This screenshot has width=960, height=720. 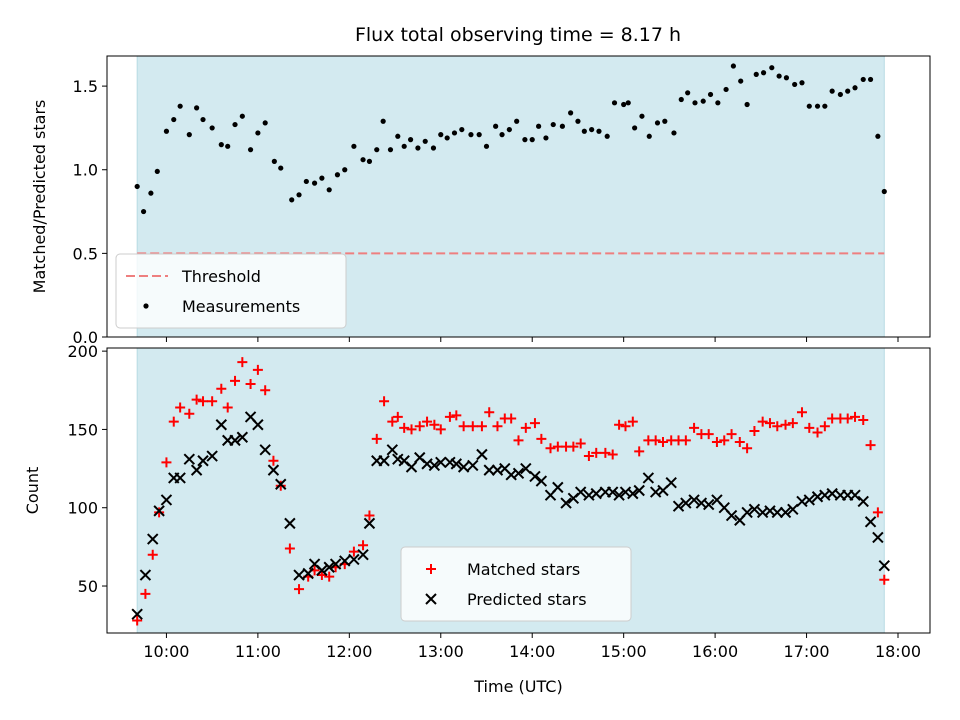 I want to click on y-tick-label: 1.5, so click(x=85, y=86).